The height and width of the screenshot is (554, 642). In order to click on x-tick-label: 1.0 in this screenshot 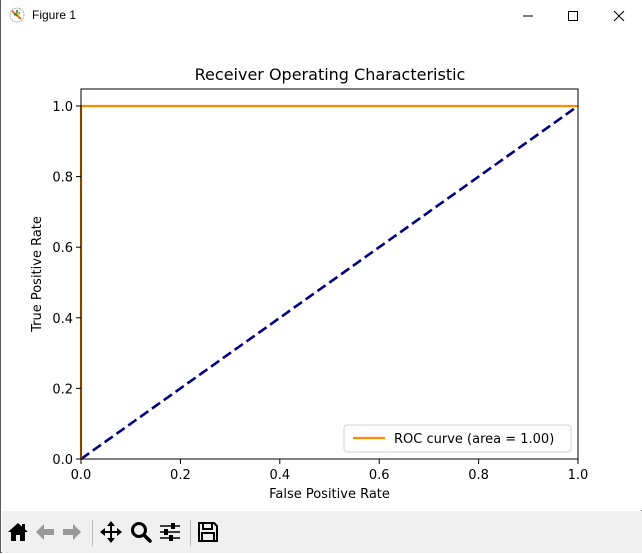, I will do `click(578, 475)`.